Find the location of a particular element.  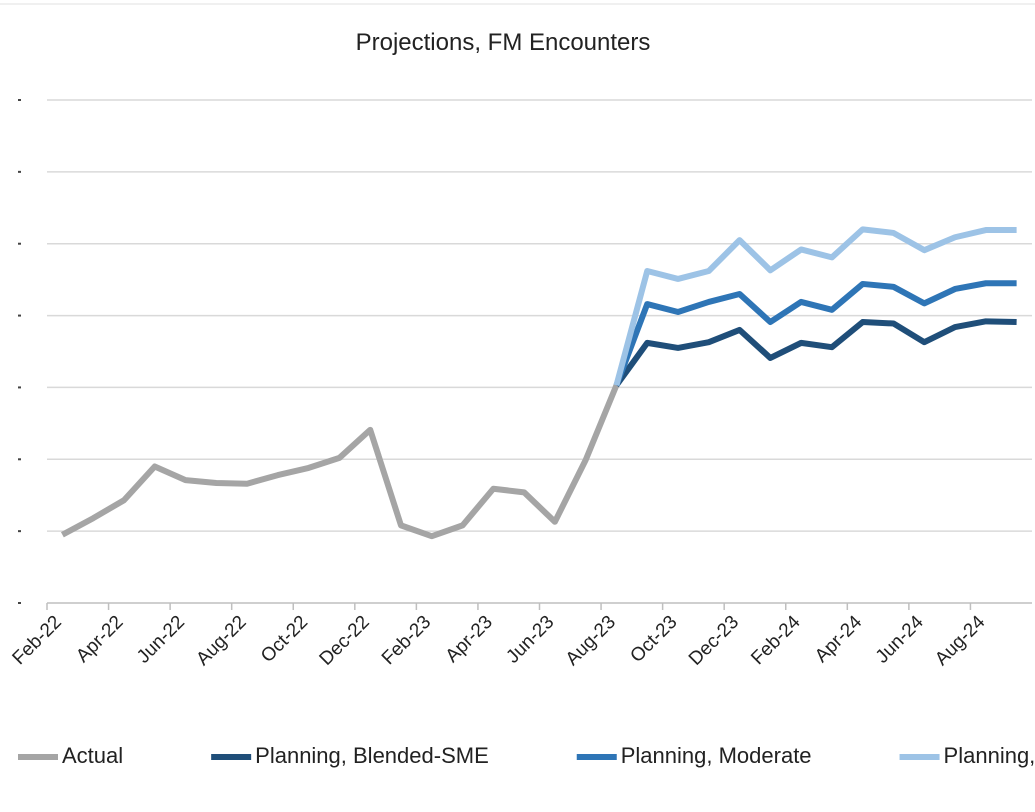

x-tick-label: Apr-22 is located at coordinates (99, 639).